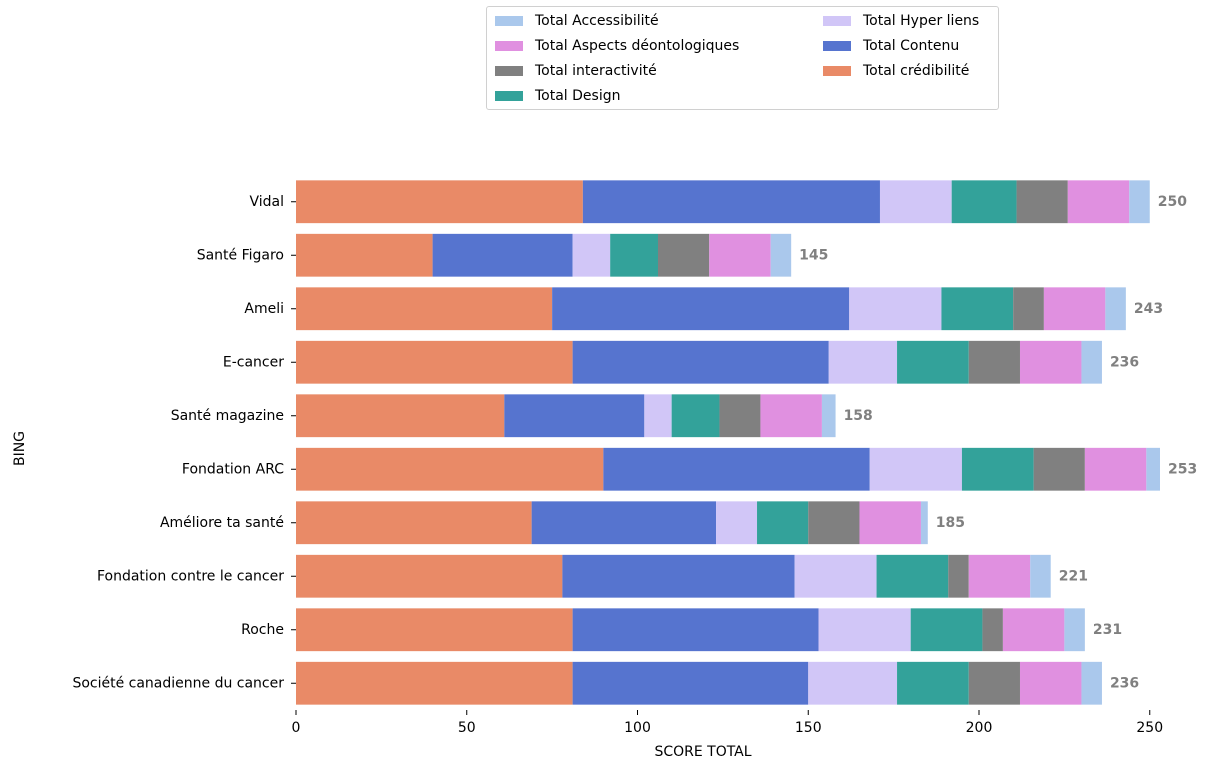  Describe the element at coordinates (596, 71) in the screenshot. I see `legend-label: Total interactivité` at that location.